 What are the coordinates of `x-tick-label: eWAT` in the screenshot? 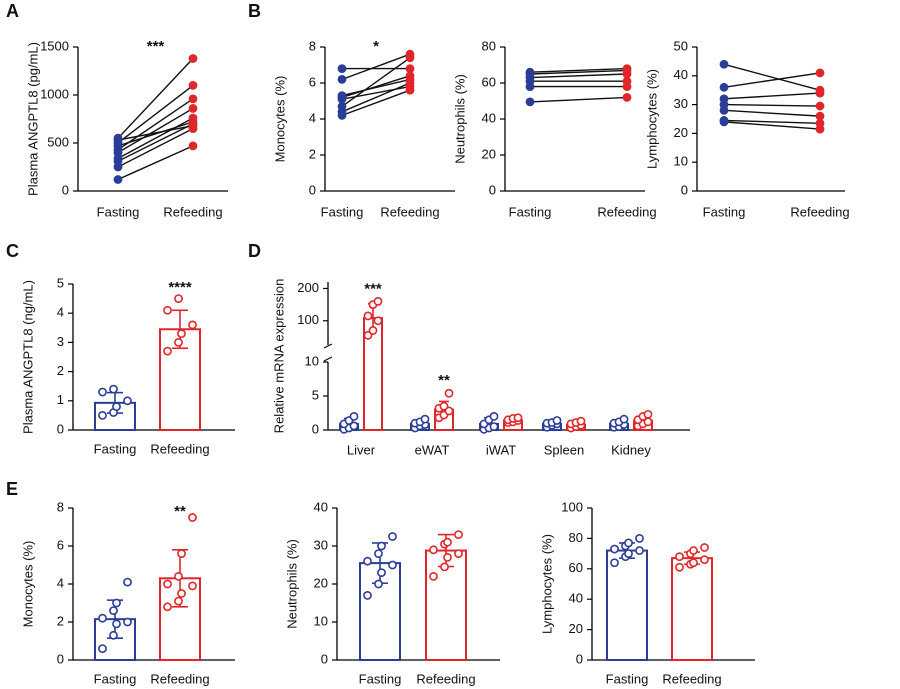 It's located at (432, 449).